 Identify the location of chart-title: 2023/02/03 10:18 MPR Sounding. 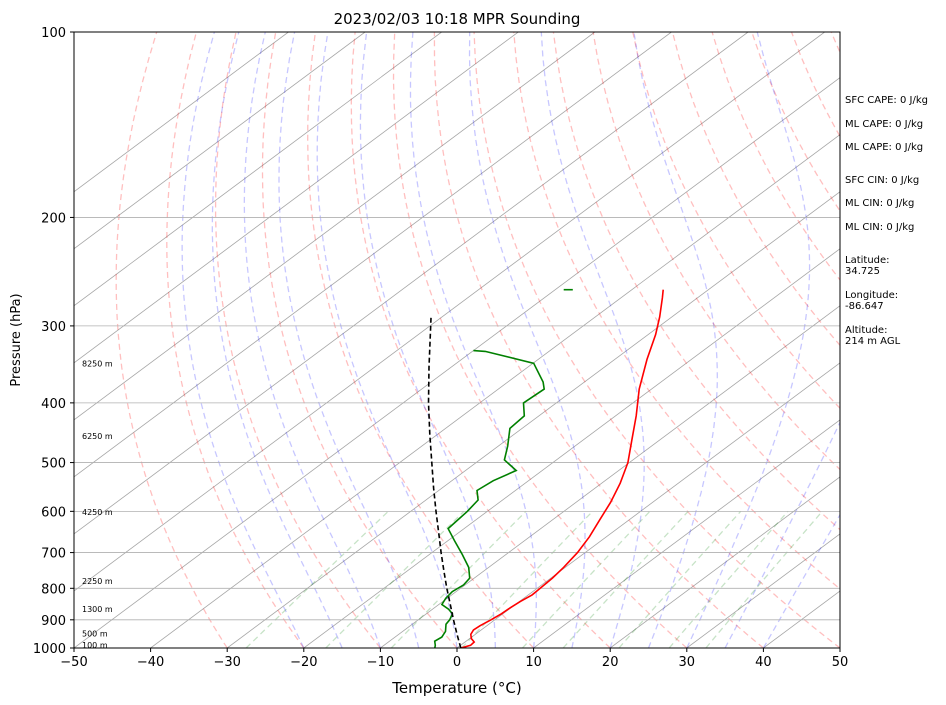
(457, 19).